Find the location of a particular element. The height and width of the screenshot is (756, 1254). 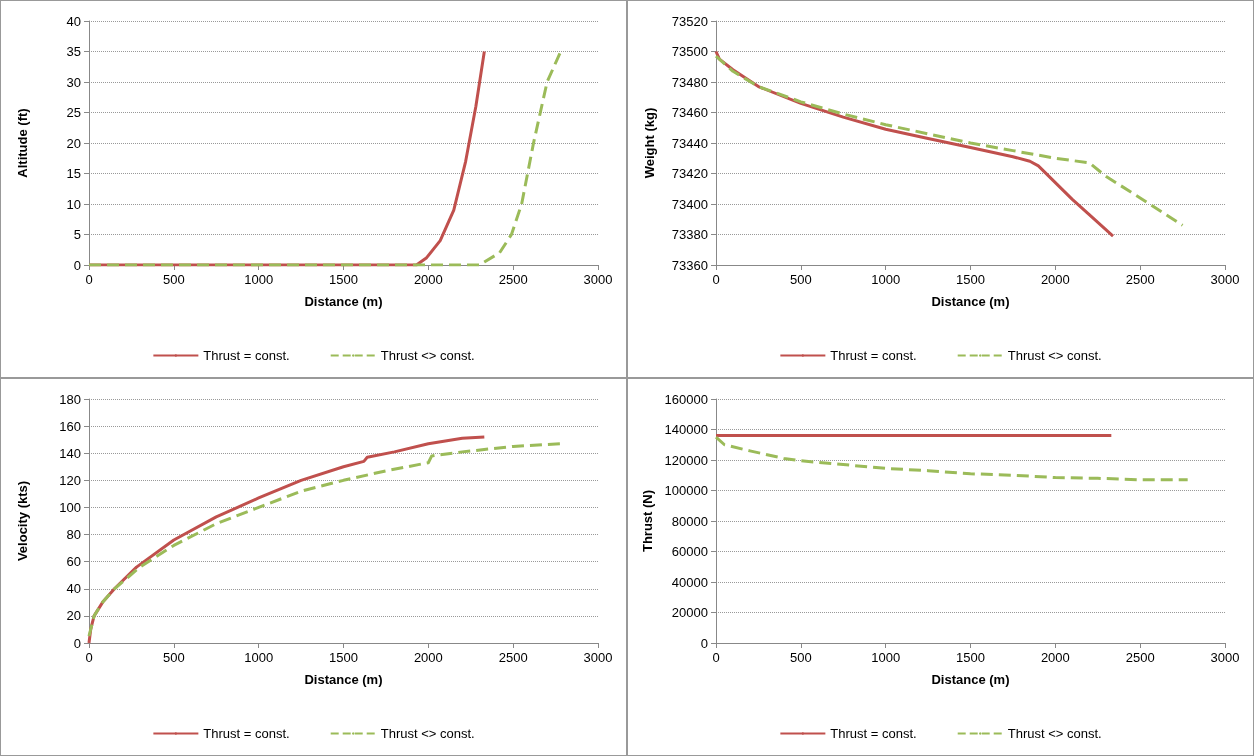

y-tick-label: 73360 is located at coordinates (689, 265).